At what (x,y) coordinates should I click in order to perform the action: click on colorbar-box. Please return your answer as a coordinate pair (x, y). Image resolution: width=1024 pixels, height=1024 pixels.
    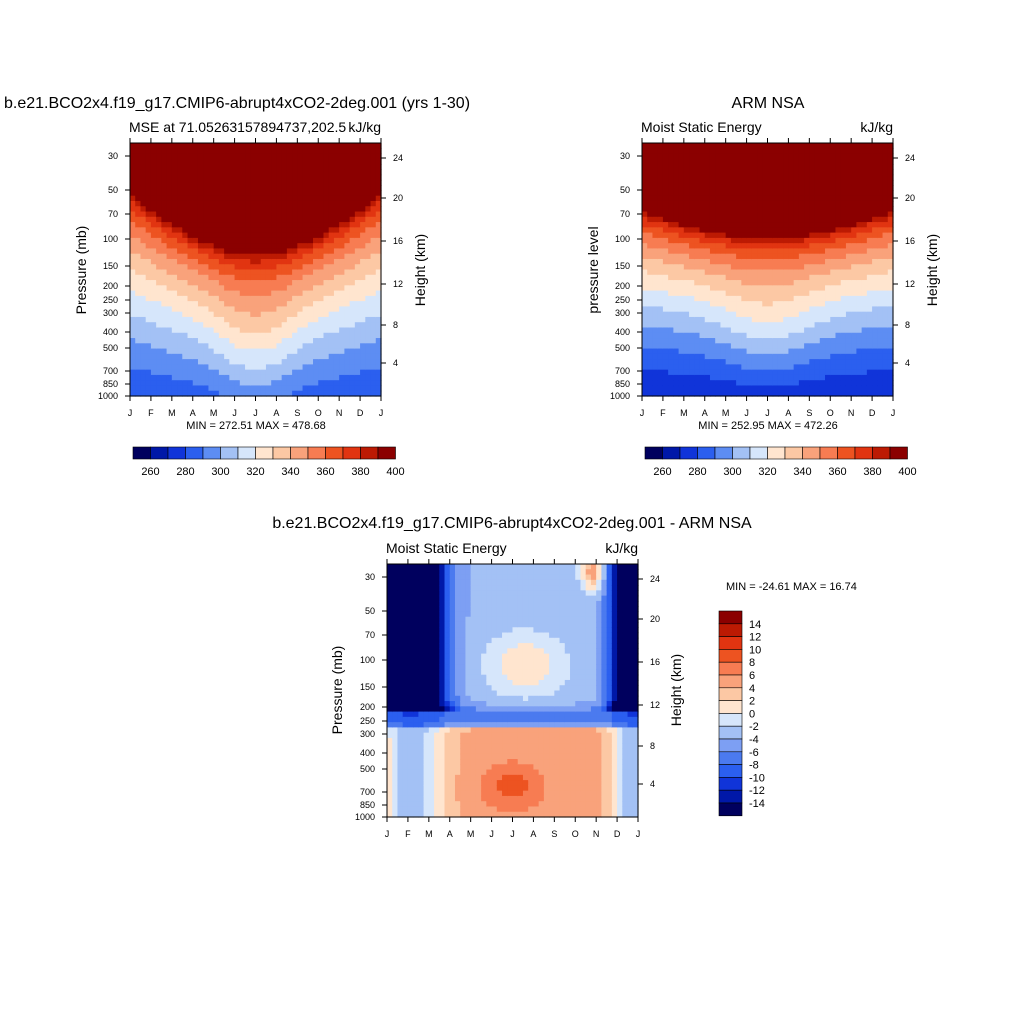
    Looking at the image, I should click on (351, 453).